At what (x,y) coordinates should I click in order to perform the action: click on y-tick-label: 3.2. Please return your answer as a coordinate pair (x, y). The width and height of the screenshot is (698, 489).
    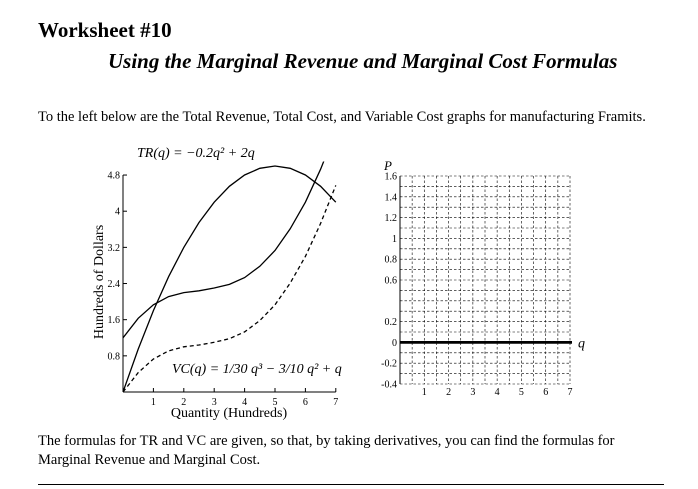
    Looking at the image, I should click on (114, 248).